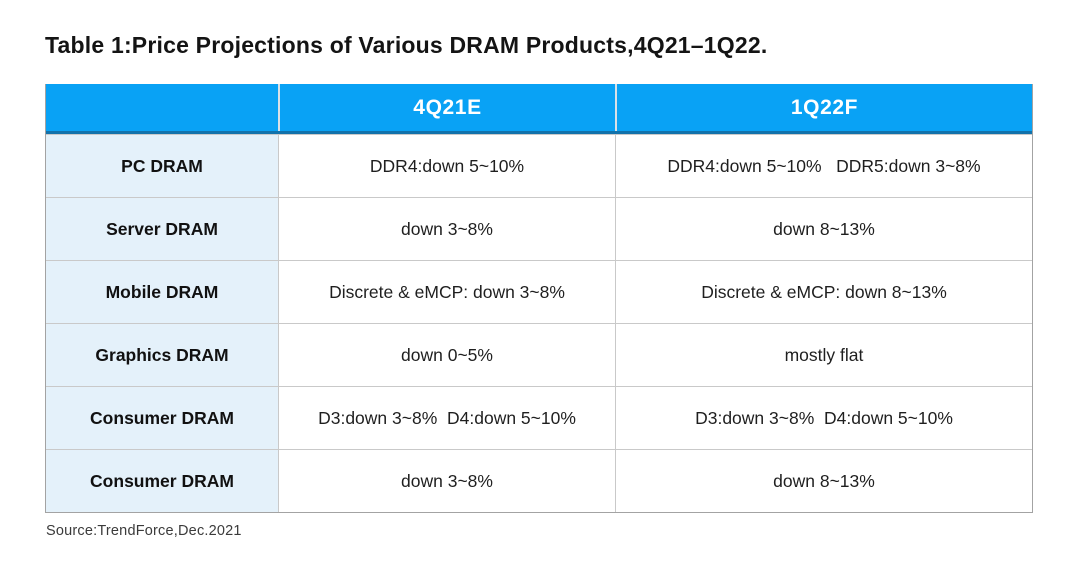  I want to click on header-cell-4q21e: 4Q21E, so click(446, 107).